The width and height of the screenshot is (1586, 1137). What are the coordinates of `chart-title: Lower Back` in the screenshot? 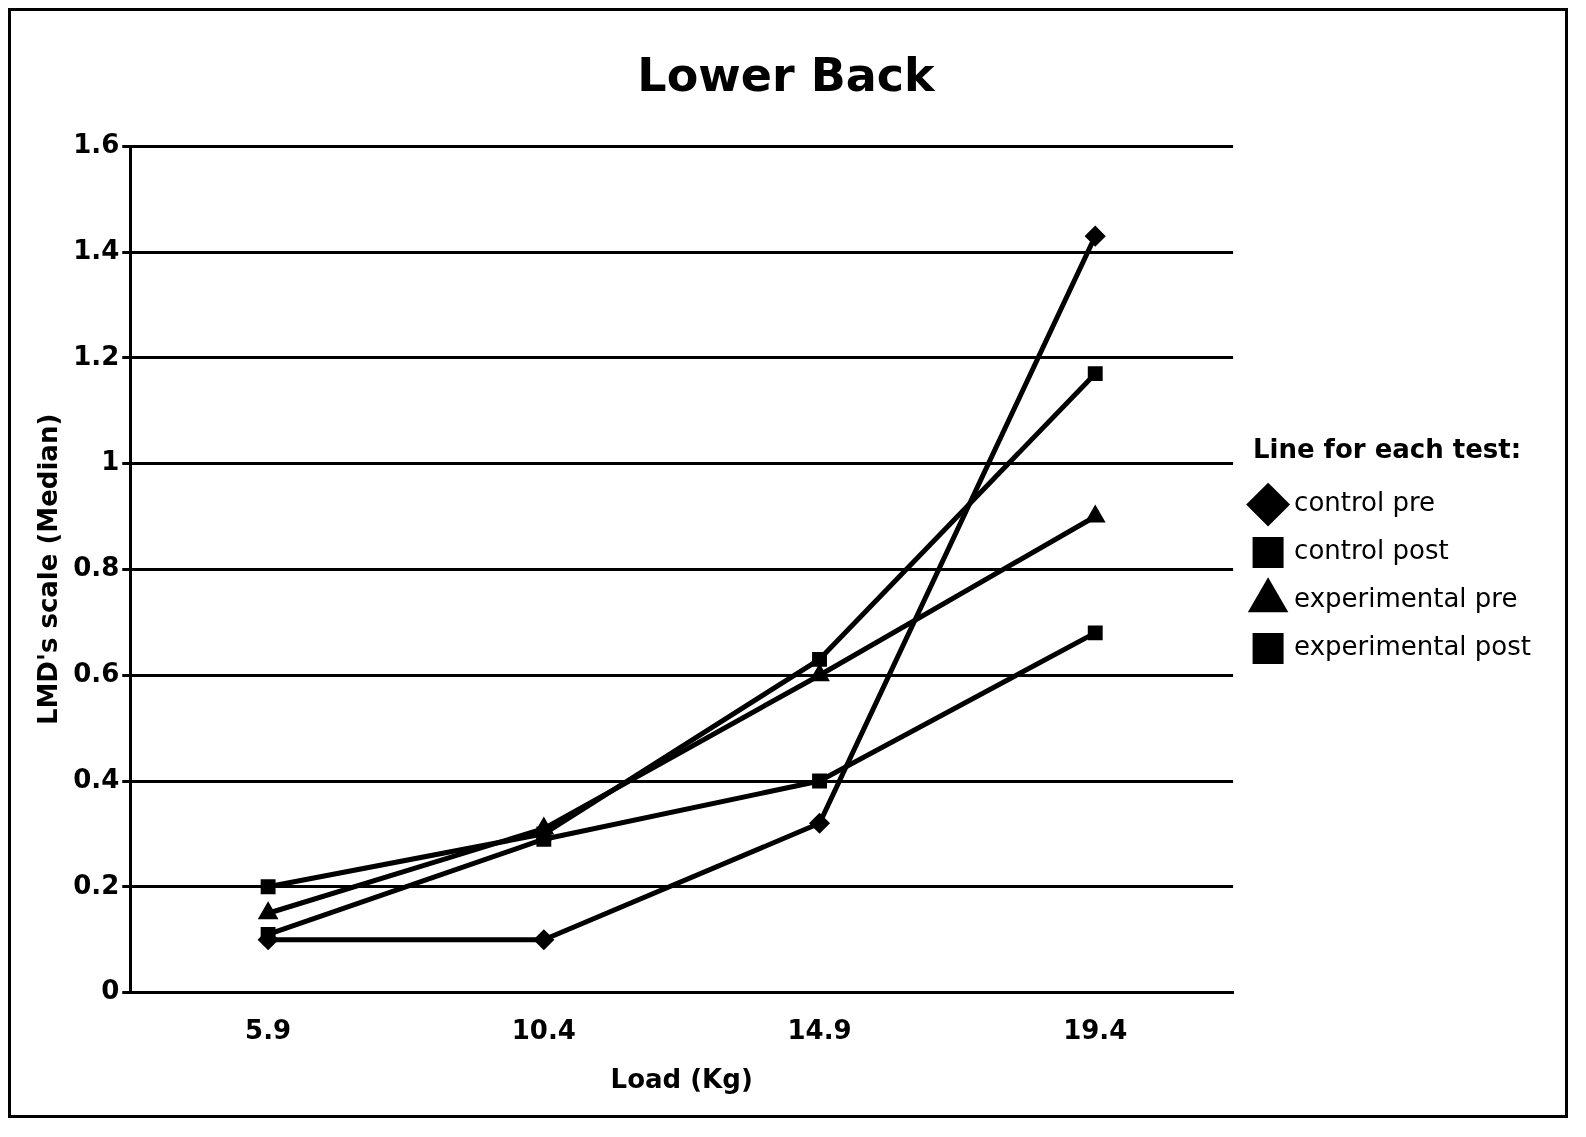 It's located at (787, 74).